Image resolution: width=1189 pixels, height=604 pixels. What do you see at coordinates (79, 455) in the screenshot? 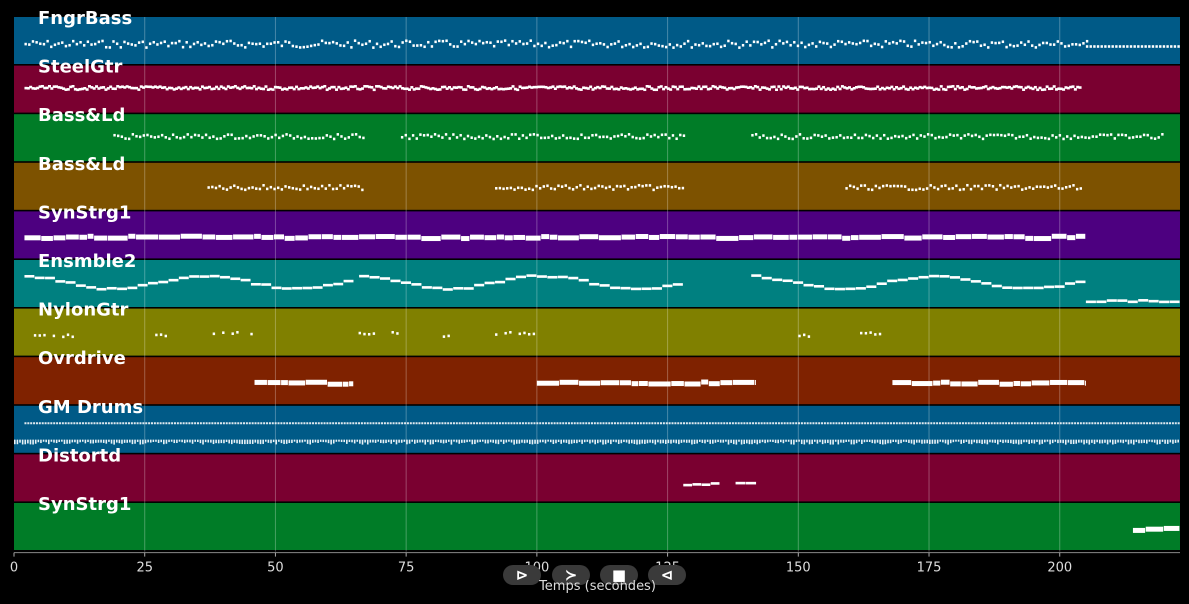
I see `track-label: Distortd` at bounding box center [79, 455].